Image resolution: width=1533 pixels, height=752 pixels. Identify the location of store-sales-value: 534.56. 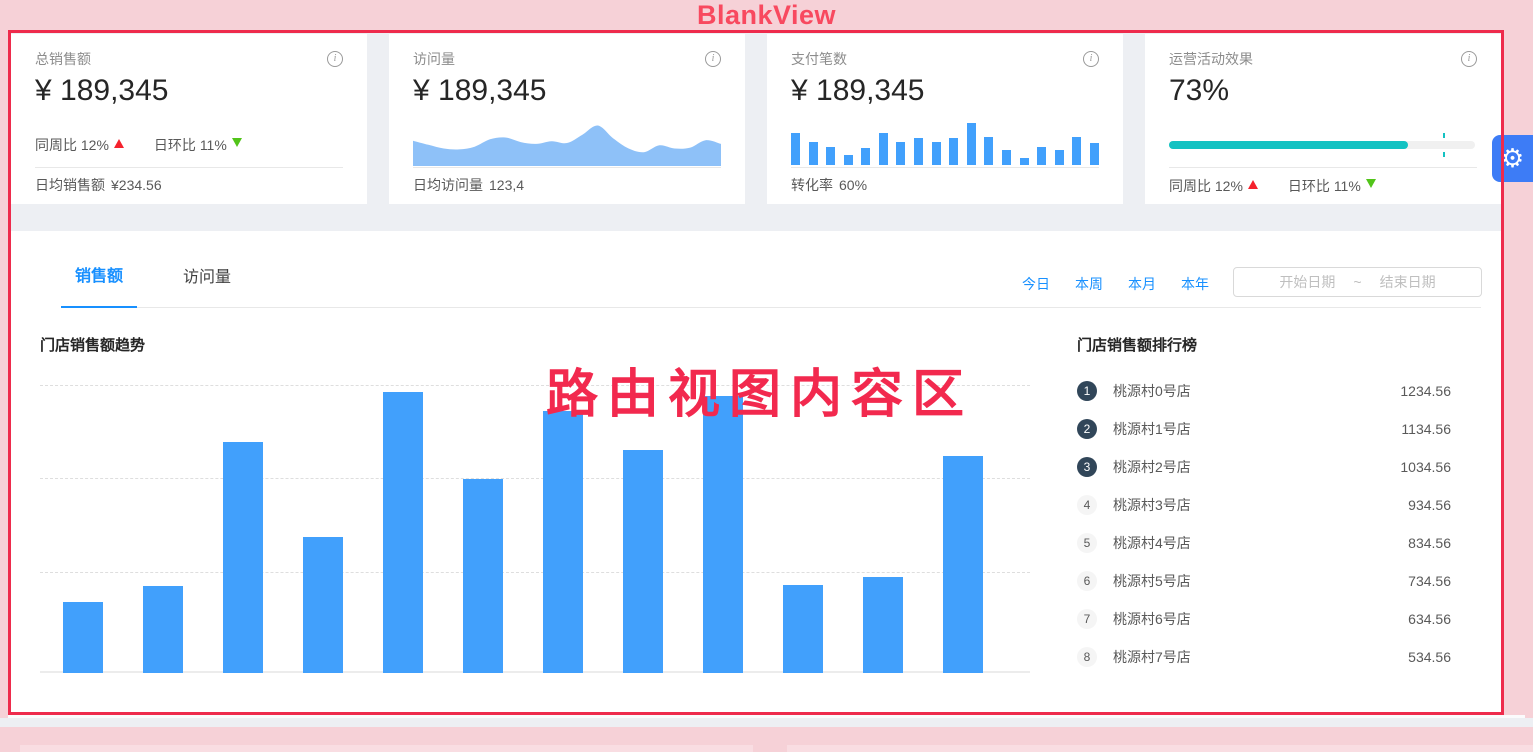
(1429, 657).